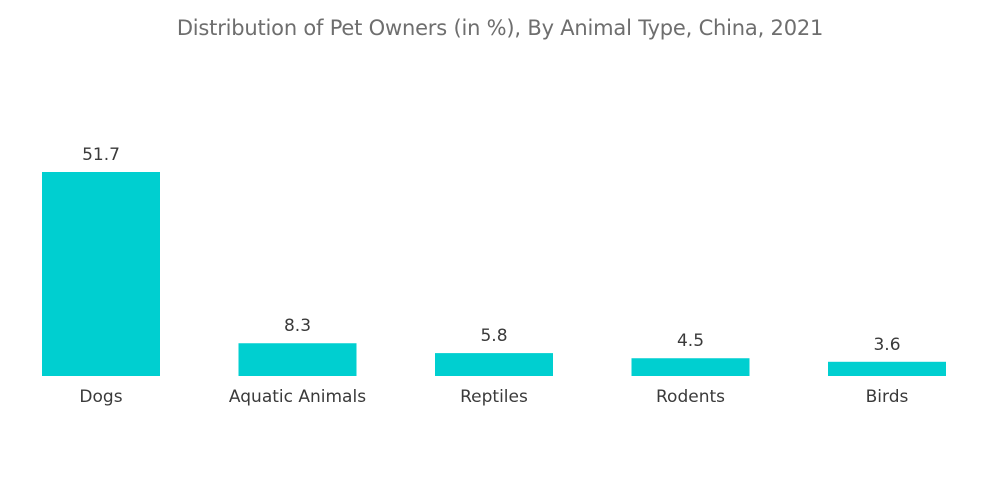 The height and width of the screenshot is (504, 1000). Describe the element at coordinates (101, 274) in the screenshot. I see `bar-dogs` at that location.